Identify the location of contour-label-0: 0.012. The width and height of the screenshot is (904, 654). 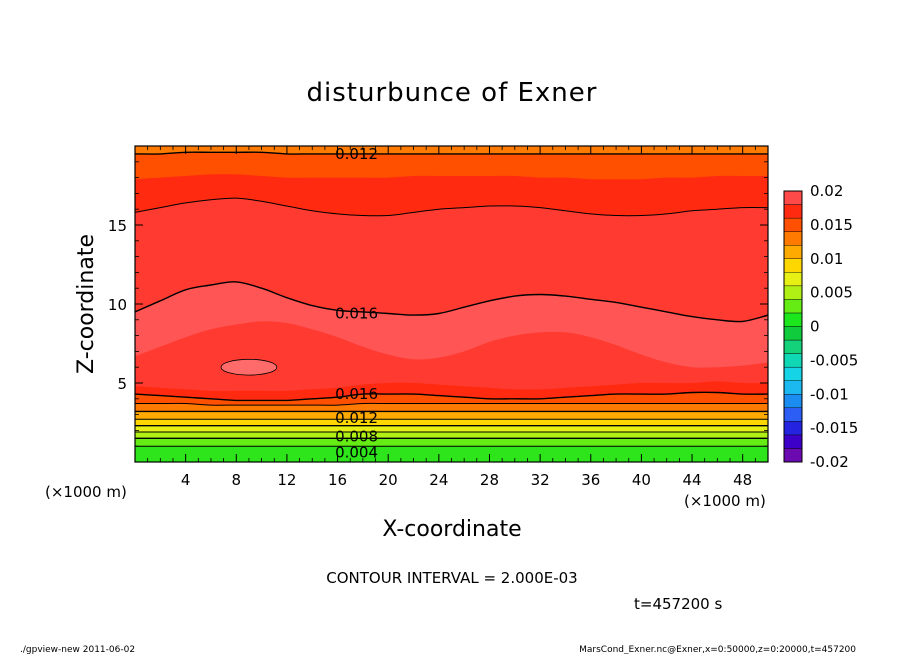
(356, 154).